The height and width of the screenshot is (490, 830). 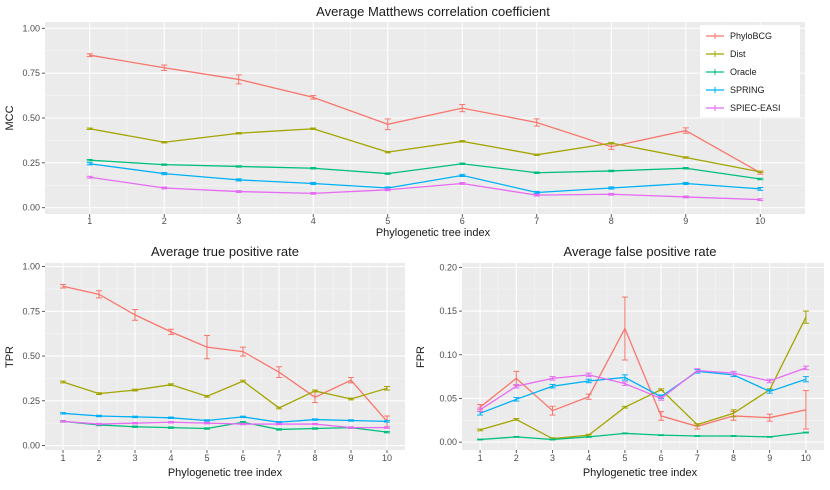 I want to click on mcc-x-axis-title: Phylogenetic tree index, so click(x=433, y=233).